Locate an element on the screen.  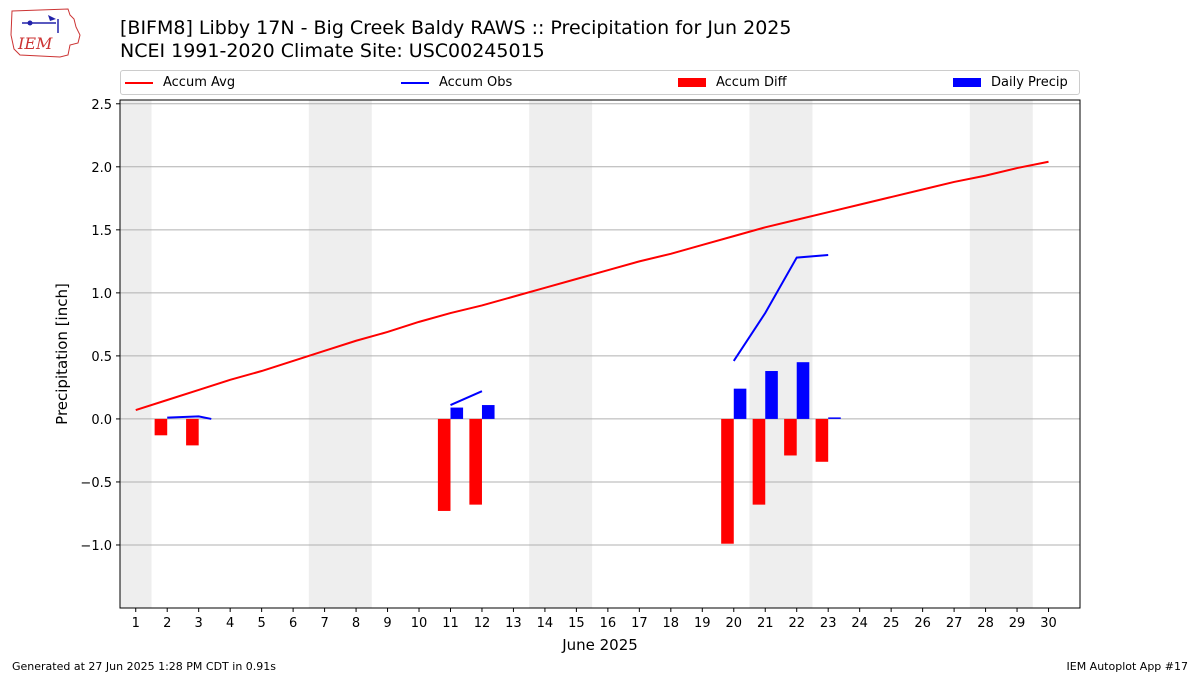
y-tick-label-1: −0.5 is located at coordinates (96, 483).